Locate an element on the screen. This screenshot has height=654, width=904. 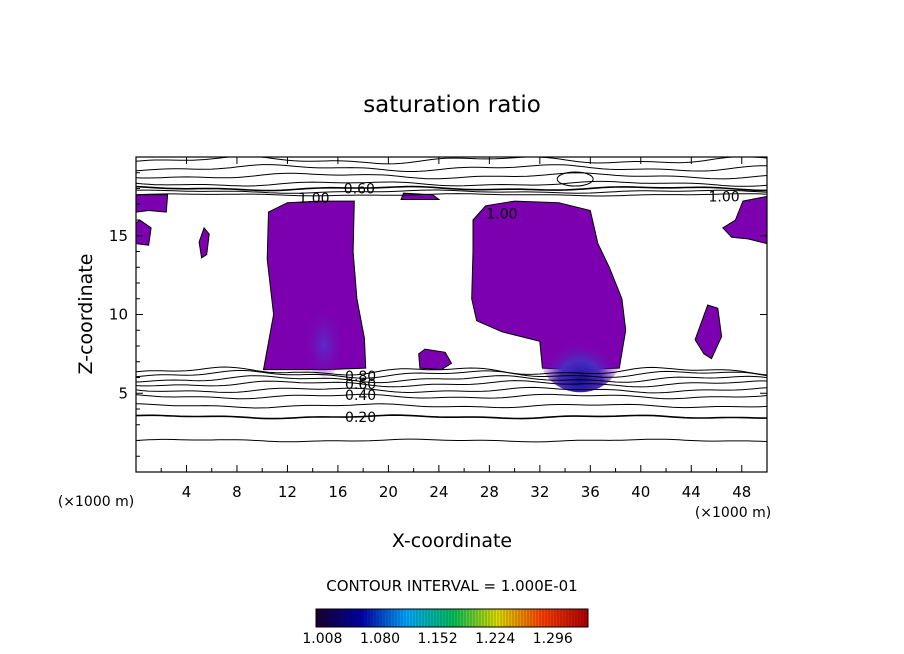
x-tick-label-1: 8 is located at coordinates (237, 492).